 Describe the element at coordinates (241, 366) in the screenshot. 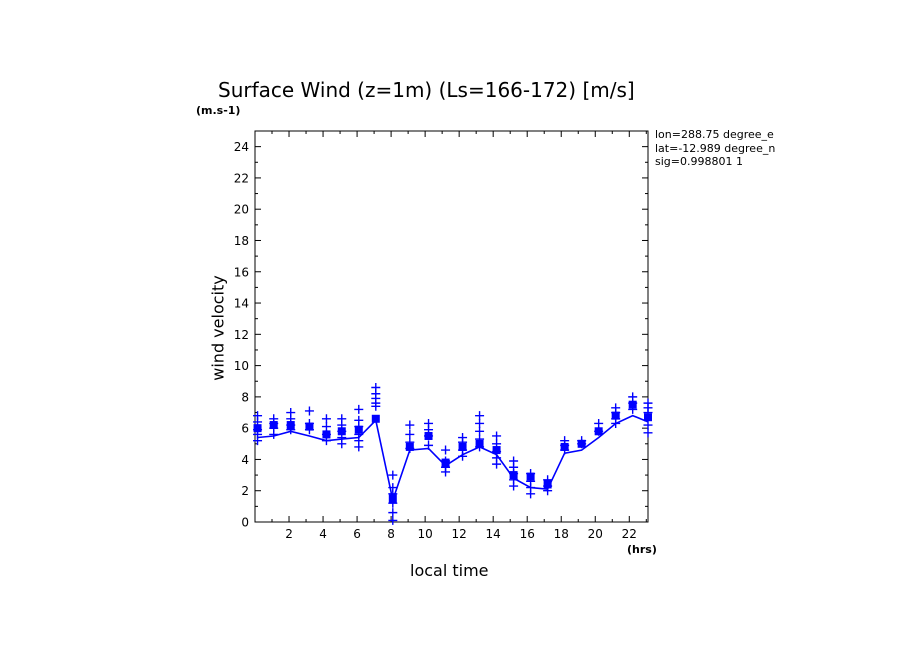

I see `y-tick-label: 10` at that location.